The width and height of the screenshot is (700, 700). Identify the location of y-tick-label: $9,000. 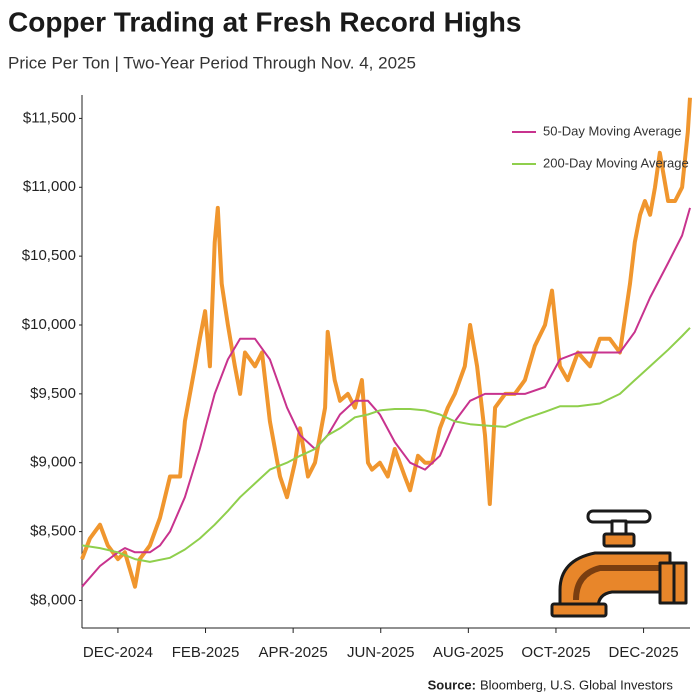
(53, 462).